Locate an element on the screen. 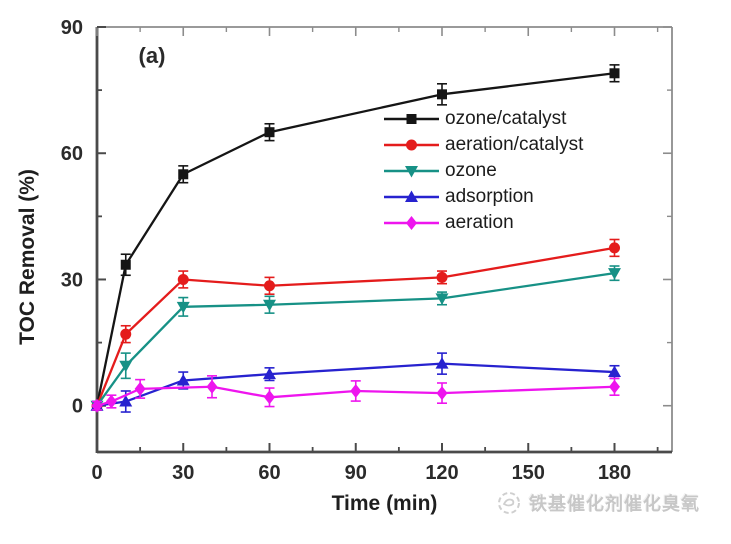  legend-item: aeration is located at coordinates (483, 223).